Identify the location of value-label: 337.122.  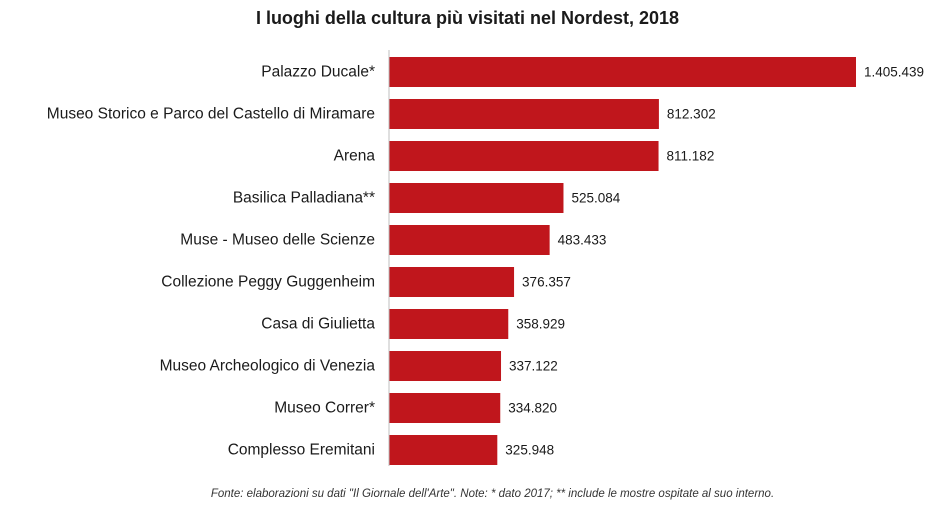
(533, 366).